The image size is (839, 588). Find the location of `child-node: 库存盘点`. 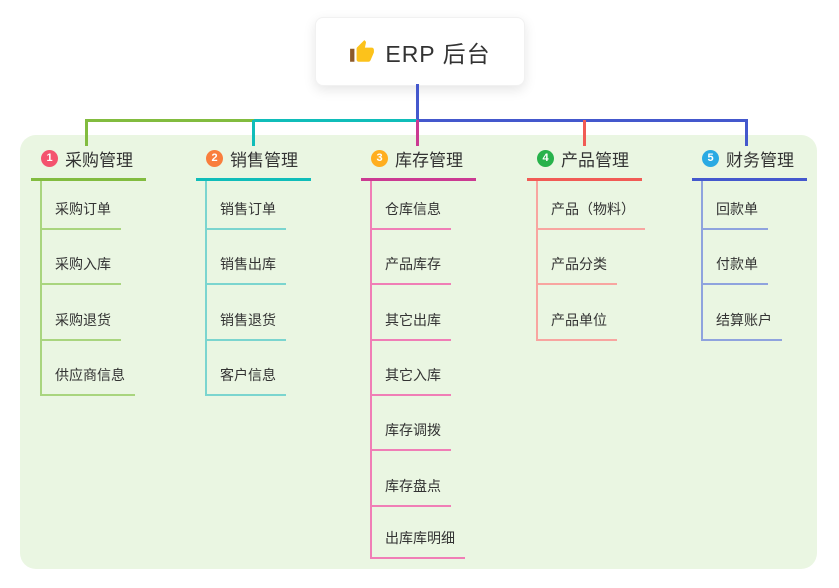

child-node: 库存盘点 is located at coordinates (410, 490).